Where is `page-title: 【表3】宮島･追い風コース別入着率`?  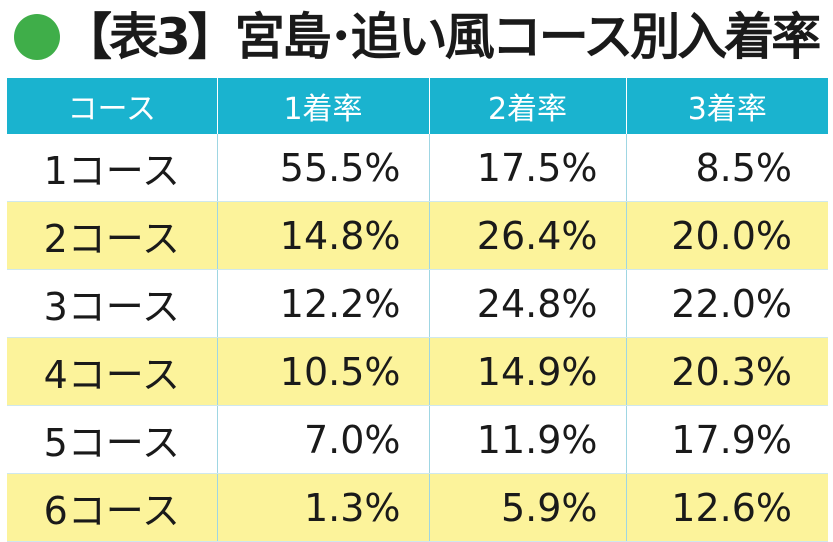
page-title: 【表3】宮島･追い風コース別入着率 is located at coordinates (441, 37).